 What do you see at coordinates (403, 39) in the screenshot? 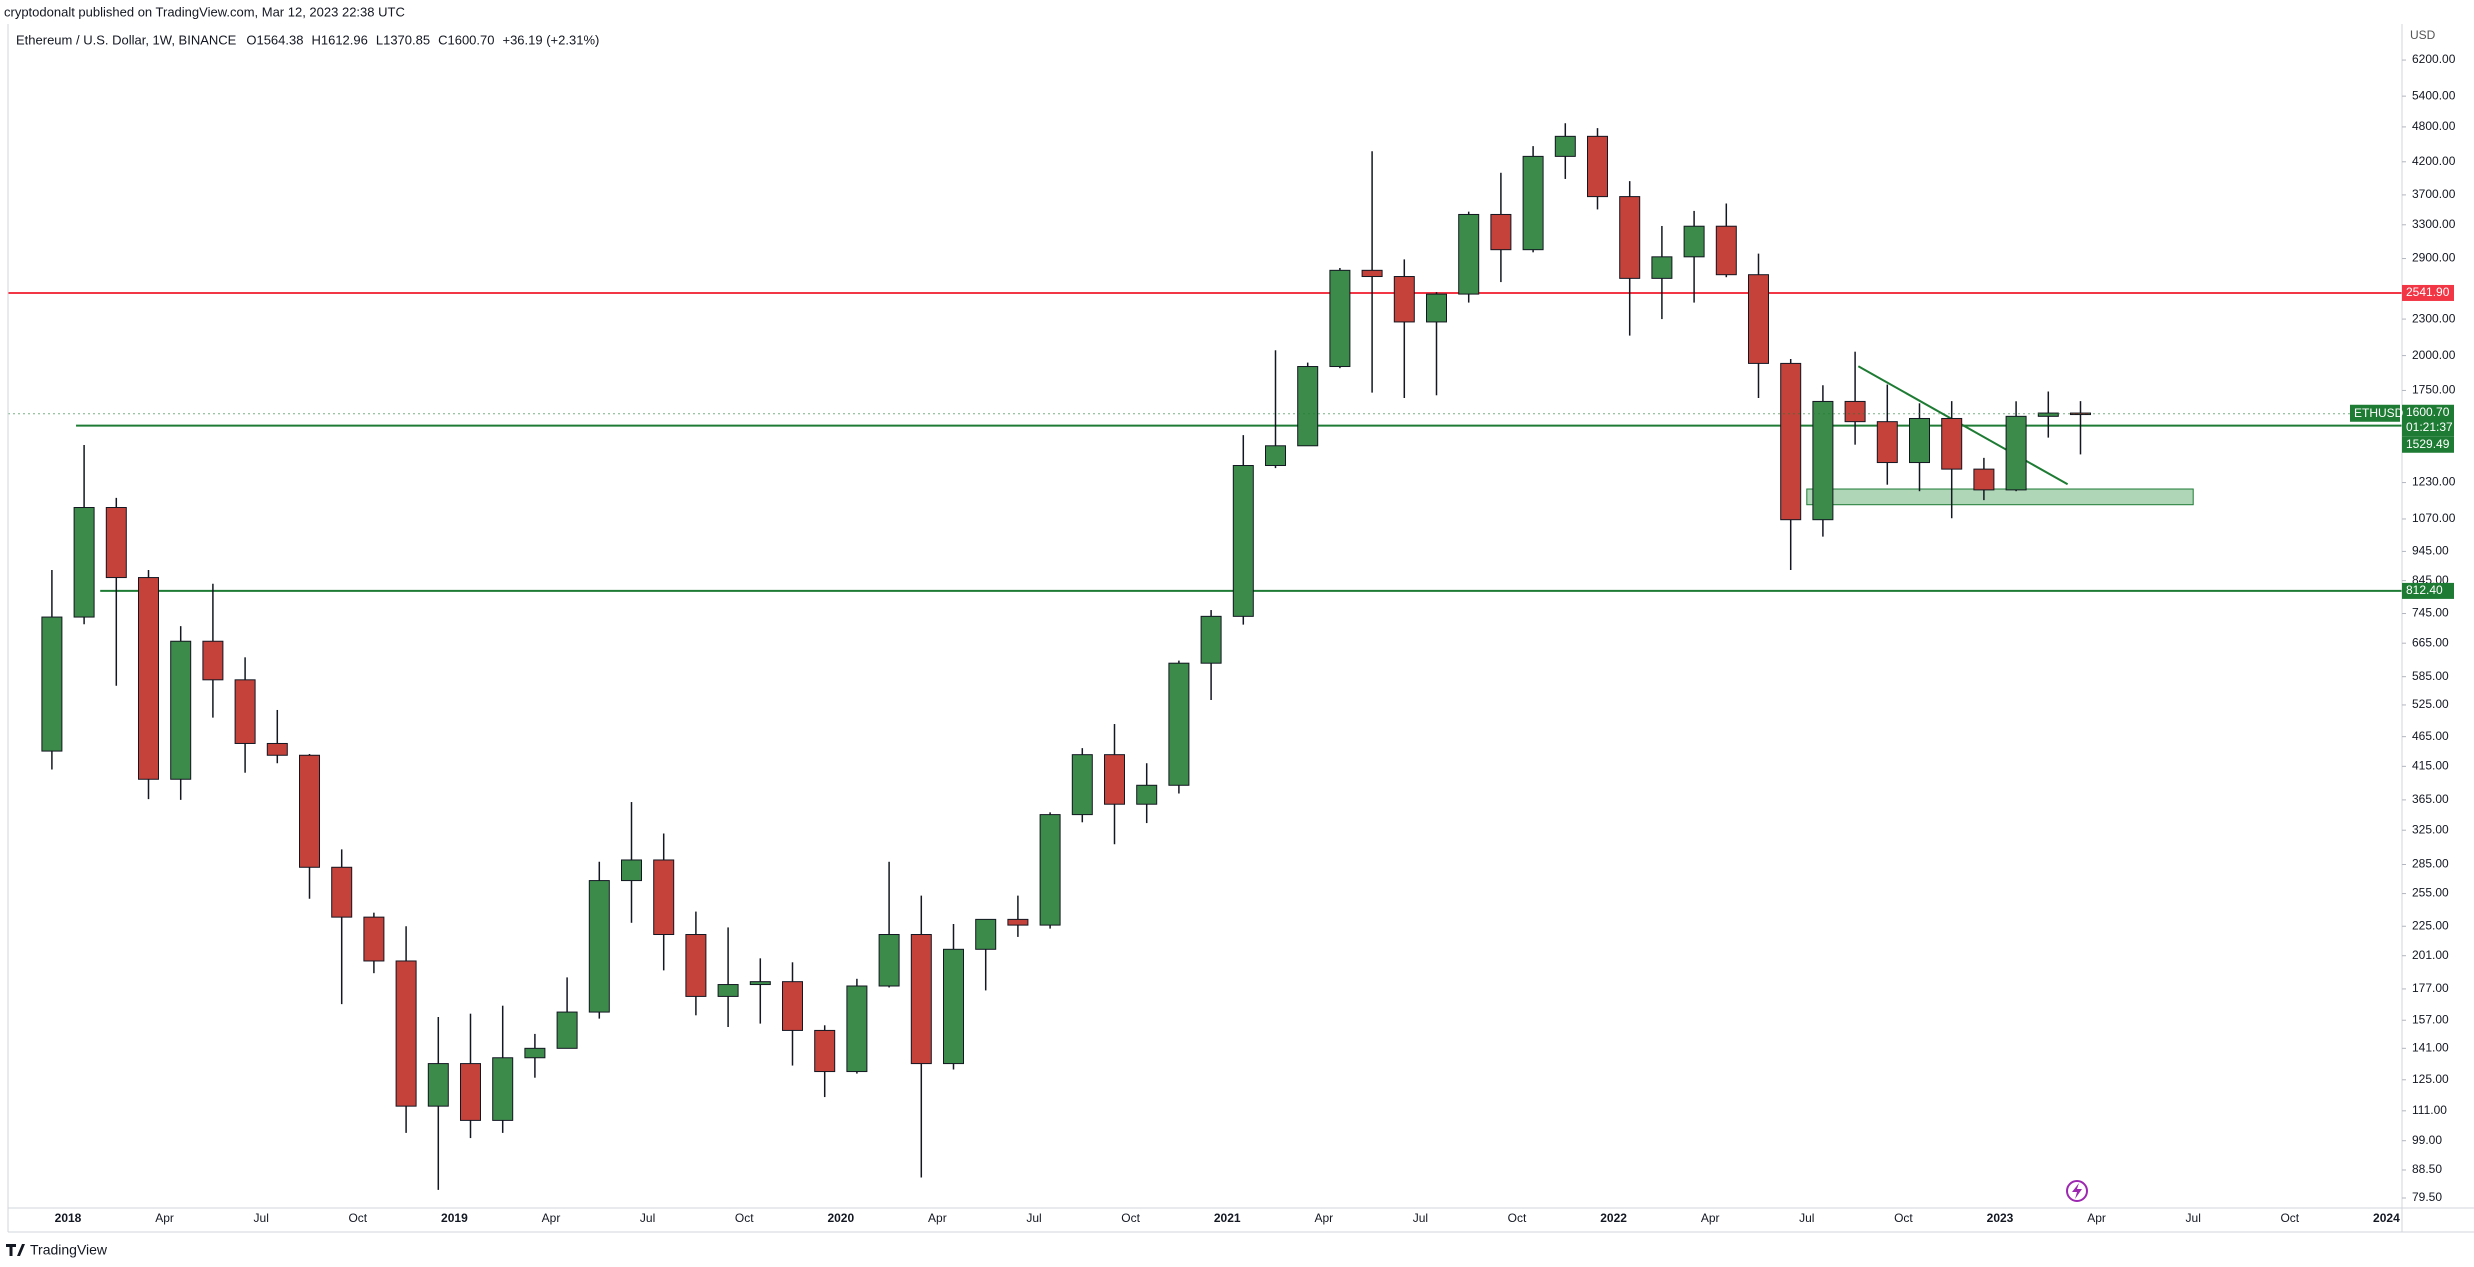
I see `legend-value: L1370.85` at bounding box center [403, 39].